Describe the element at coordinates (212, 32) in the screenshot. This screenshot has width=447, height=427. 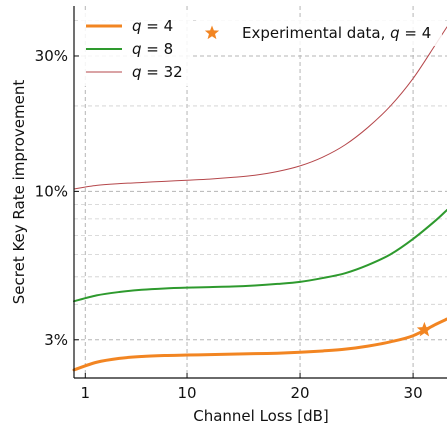
I see `legend-star-marker` at that location.